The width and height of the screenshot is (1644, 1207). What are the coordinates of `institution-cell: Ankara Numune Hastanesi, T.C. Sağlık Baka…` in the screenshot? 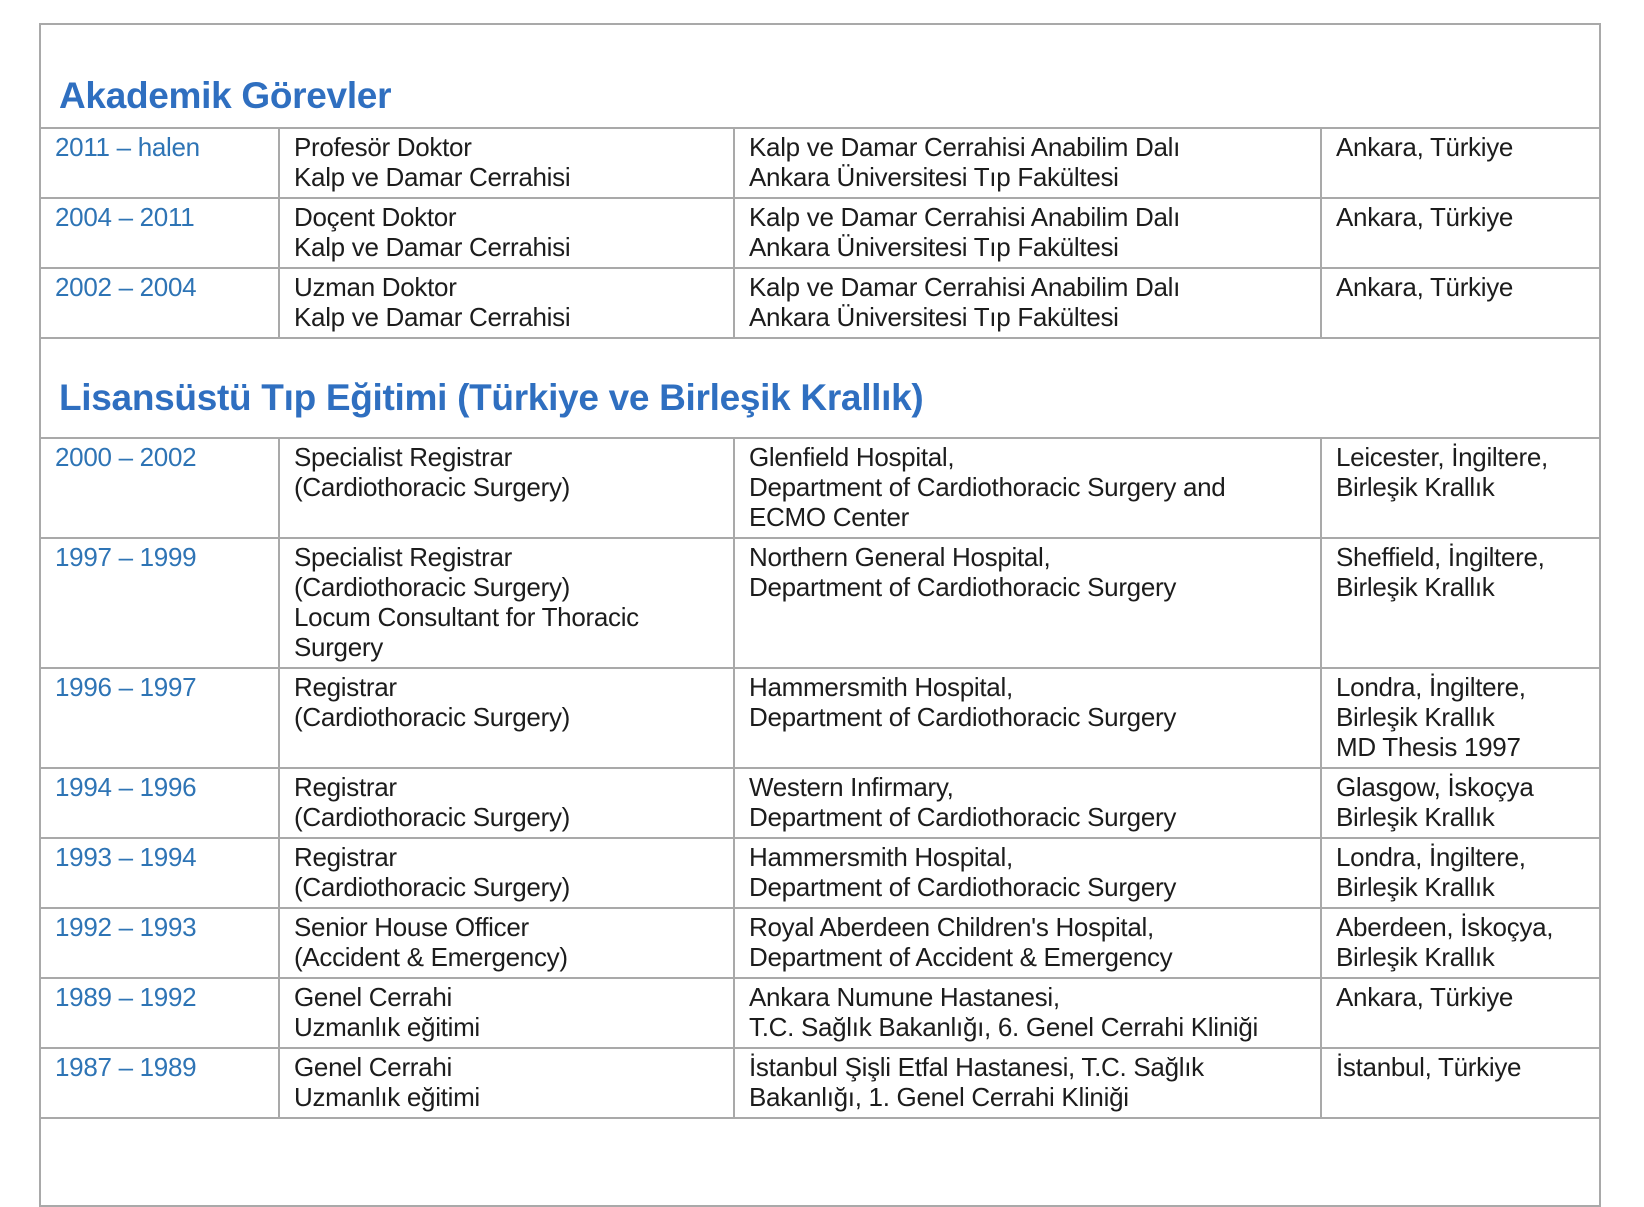 It's located at (1027, 1013).